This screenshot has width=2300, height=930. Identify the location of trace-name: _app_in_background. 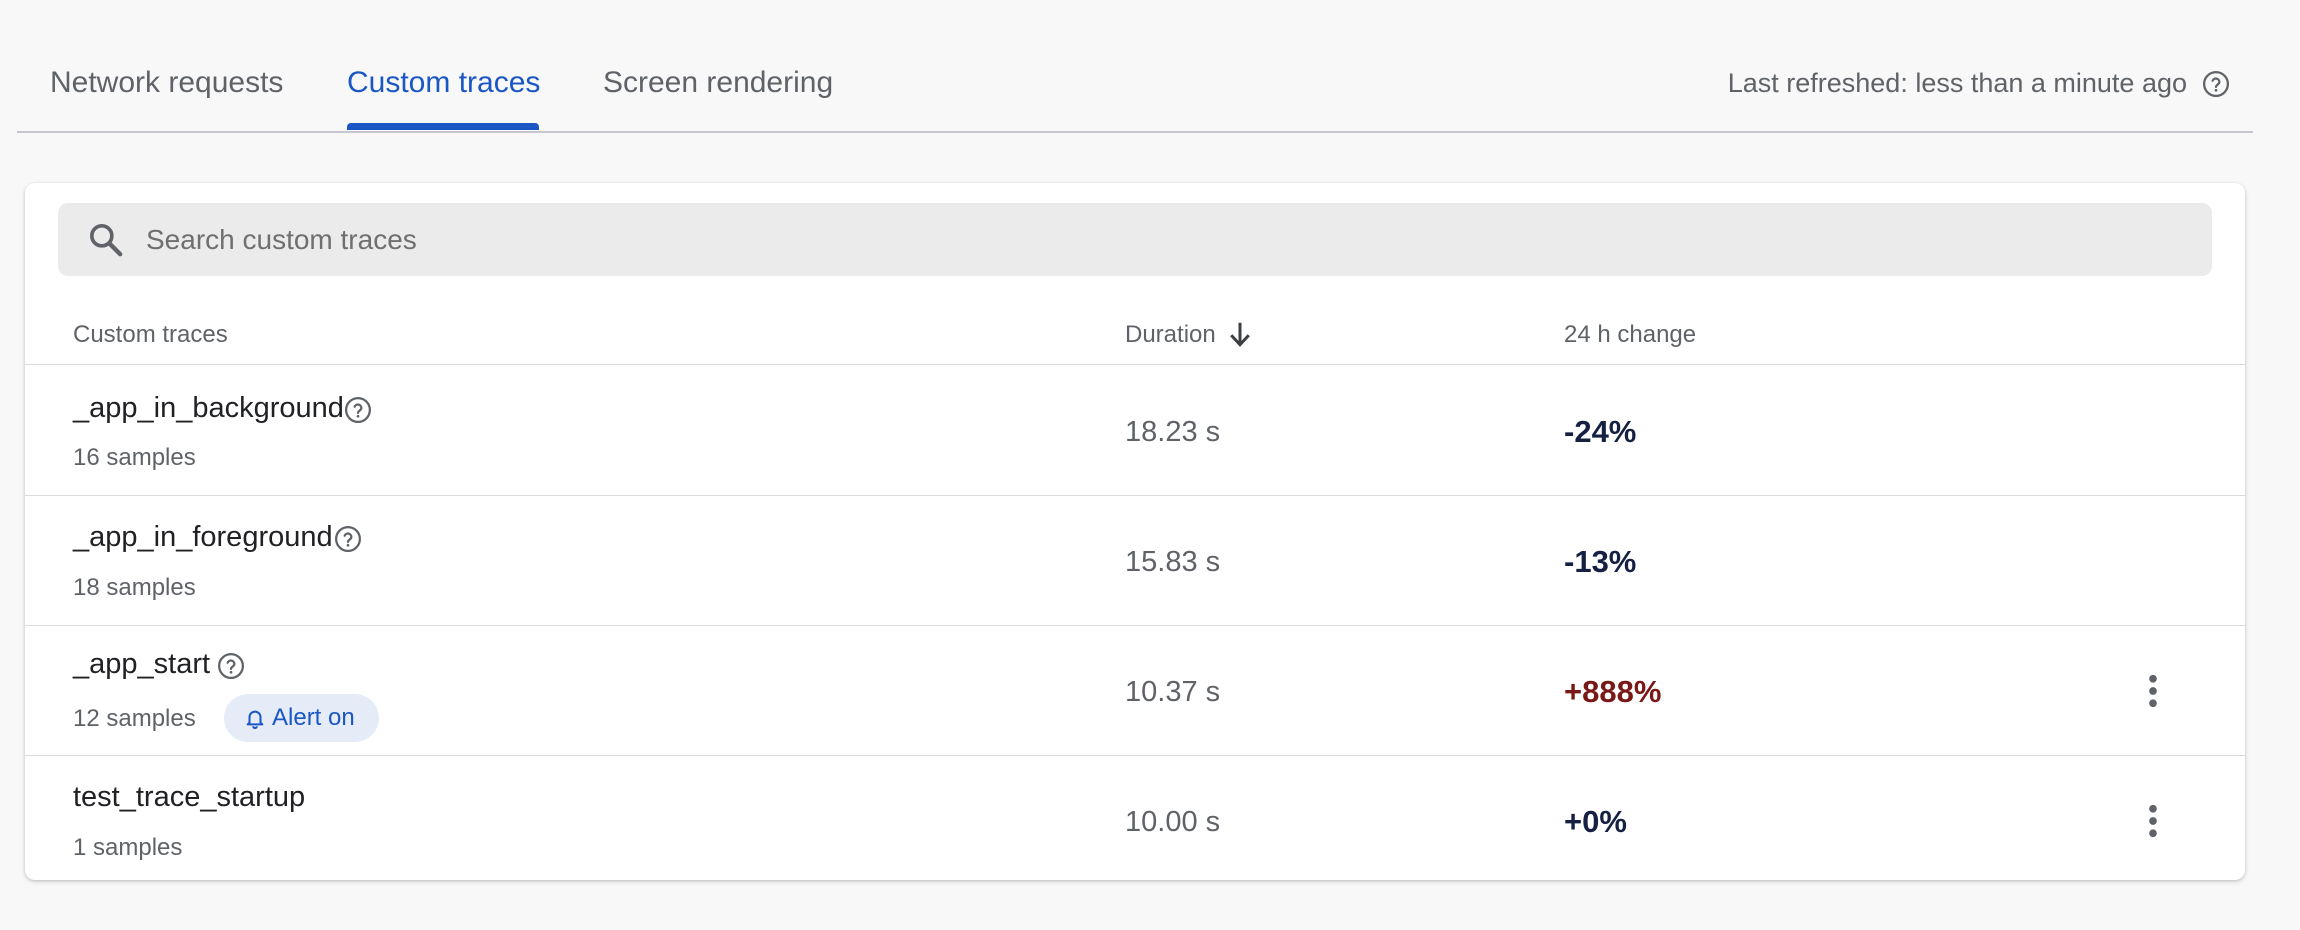
(208, 408).